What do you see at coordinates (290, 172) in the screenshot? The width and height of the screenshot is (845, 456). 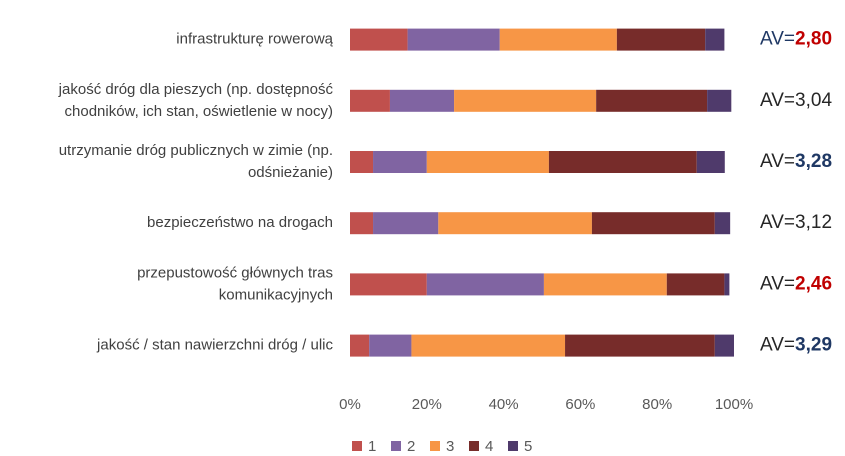 I see `category-label: odśnieżanie)` at bounding box center [290, 172].